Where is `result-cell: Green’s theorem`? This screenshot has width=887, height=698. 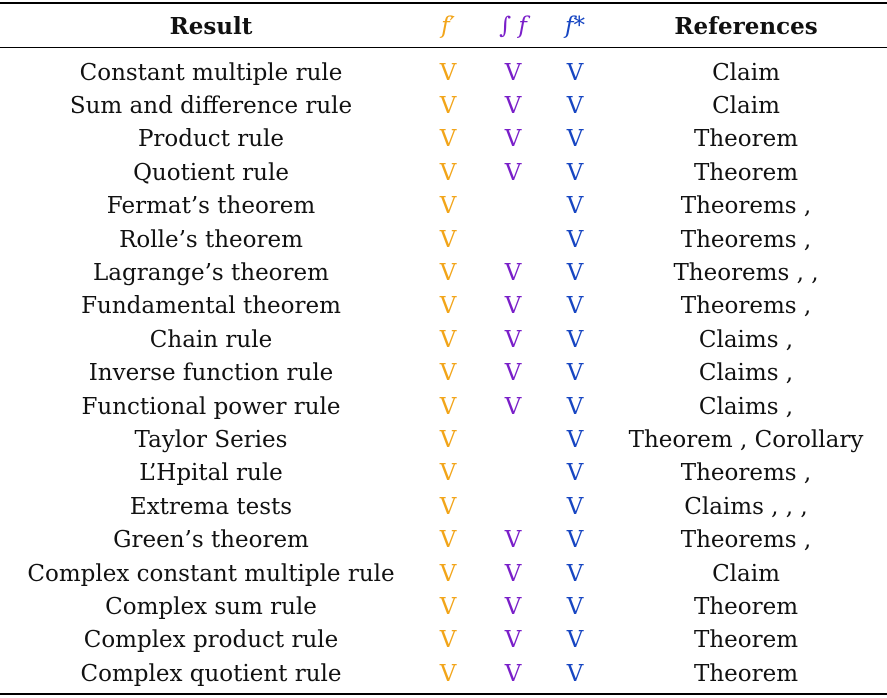
result-cell: Green’s theorem is located at coordinates (211, 540).